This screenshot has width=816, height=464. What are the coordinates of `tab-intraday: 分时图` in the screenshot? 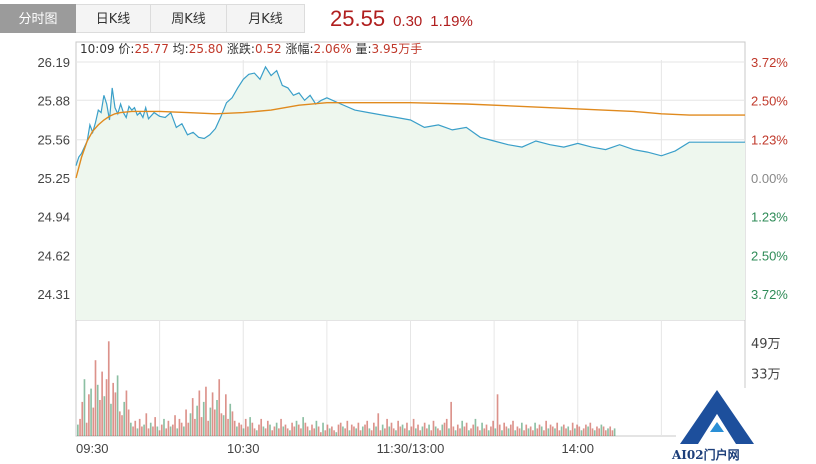 It's located at (38, 18).